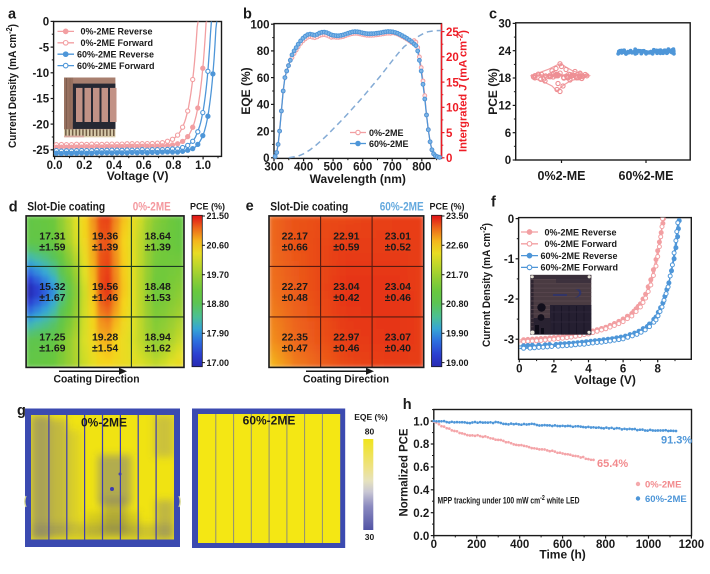 The width and height of the screenshot is (710, 574). What do you see at coordinates (12, 15) in the screenshot?
I see `svg-text: a` at bounding box center [12, 15].